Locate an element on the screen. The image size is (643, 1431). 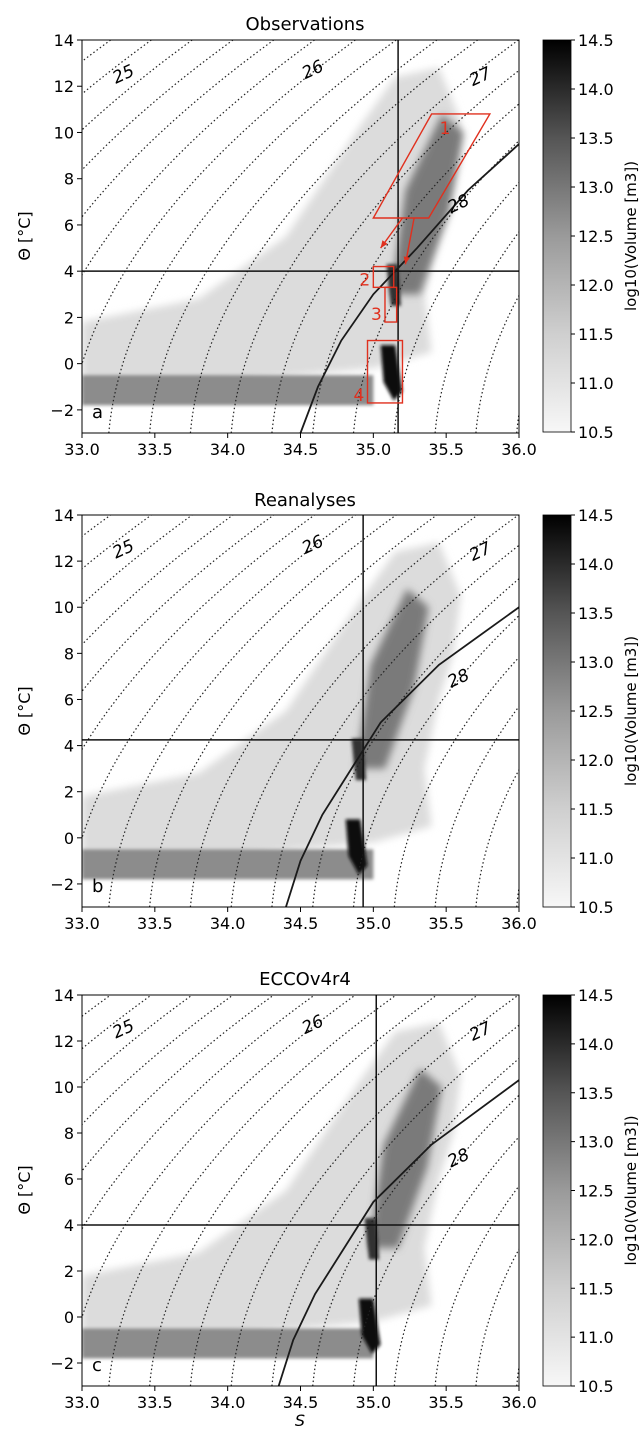
region-label: 2 is located at coordinates (364, 280).